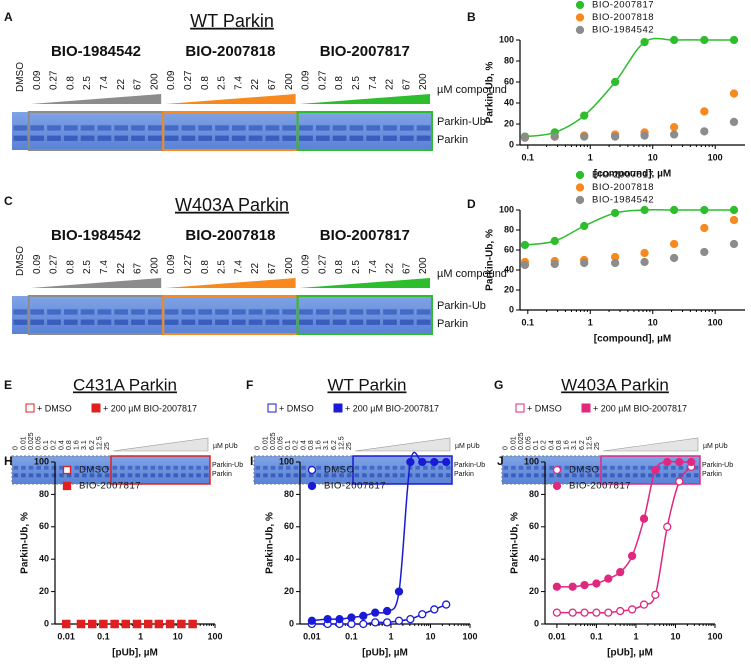 Image resolution: width=751 pixels, height=665 pixels. I want to click on y-tick-label: 40, so click(534, 559).